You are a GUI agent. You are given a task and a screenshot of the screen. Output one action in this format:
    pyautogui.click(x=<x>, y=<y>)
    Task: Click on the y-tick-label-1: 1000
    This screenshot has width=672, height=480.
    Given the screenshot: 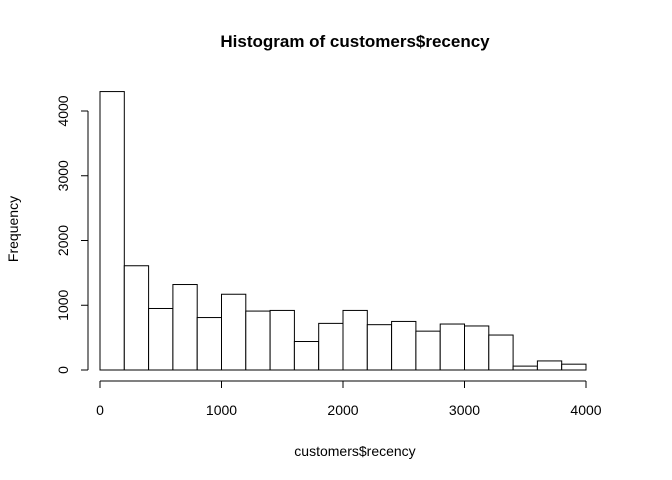 What is the action you would take?
    pyautogui.click(x=63, y=304)
    